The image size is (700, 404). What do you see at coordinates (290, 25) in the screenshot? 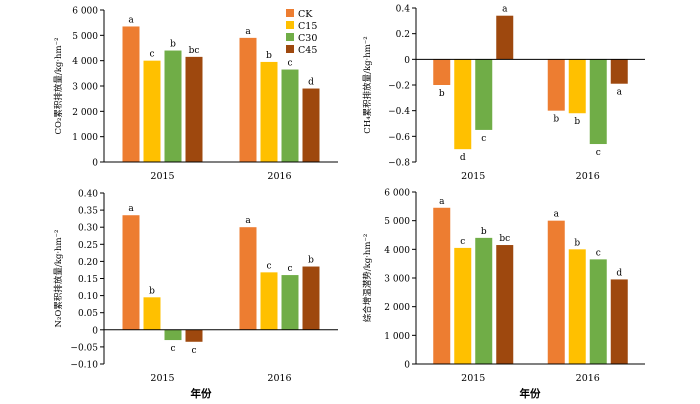
I see `legend-swatch-C15` at bounding box center [290, 25].